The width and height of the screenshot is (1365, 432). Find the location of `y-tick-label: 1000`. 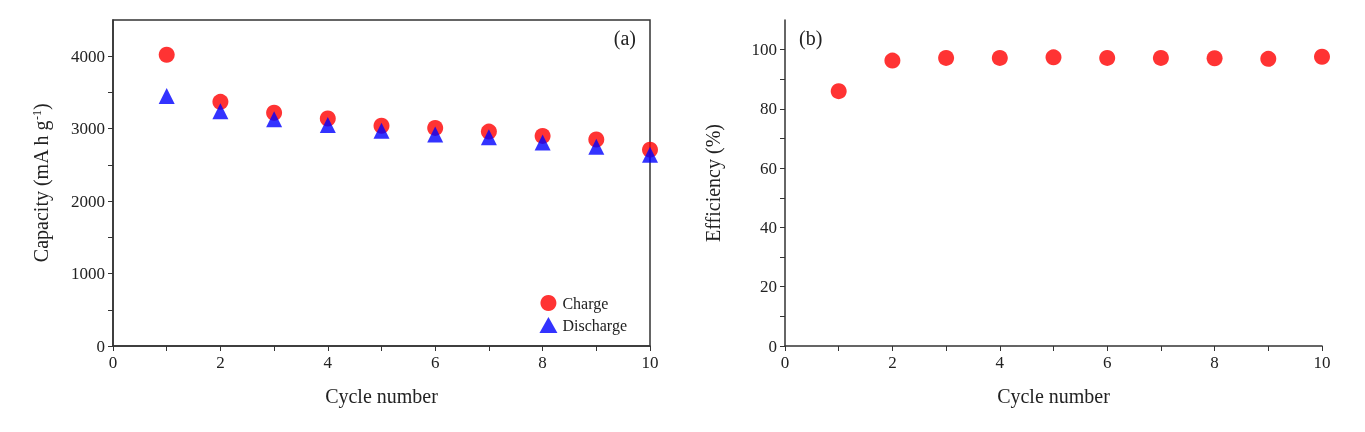

y-tick-label: 1000 is located at coordinates (88, 274).